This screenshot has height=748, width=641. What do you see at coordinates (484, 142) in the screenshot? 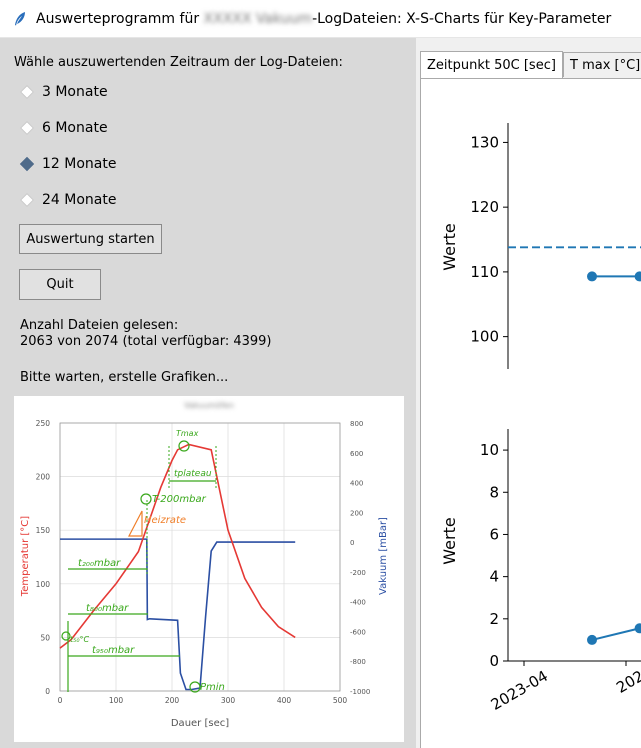
I see `y-tick-label: 130` at bounding box center [484, 142].